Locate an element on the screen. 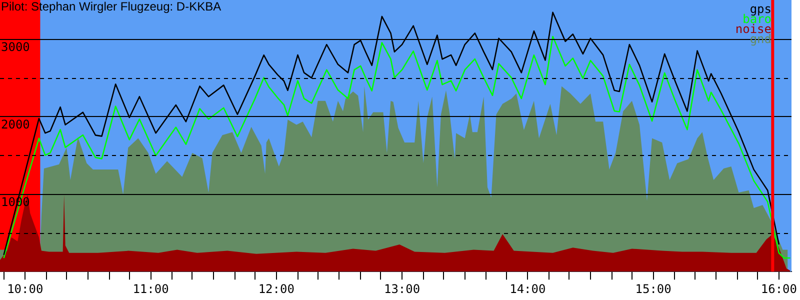  x-tick-label: 14:00 is located at coordinates (528, 289).